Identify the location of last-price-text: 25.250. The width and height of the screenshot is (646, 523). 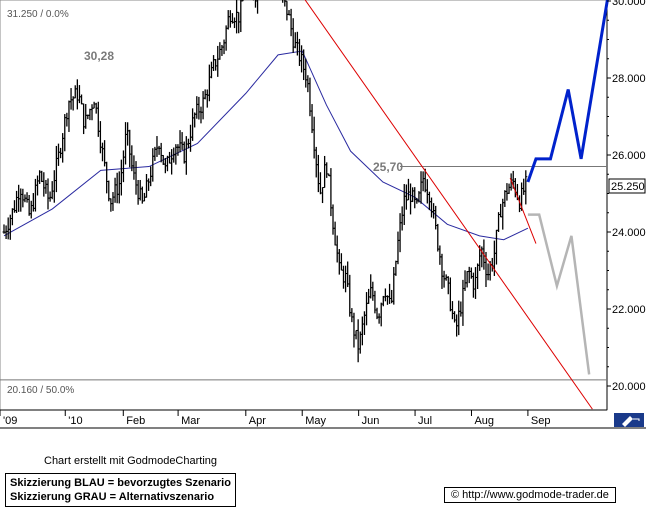
(628, 187).